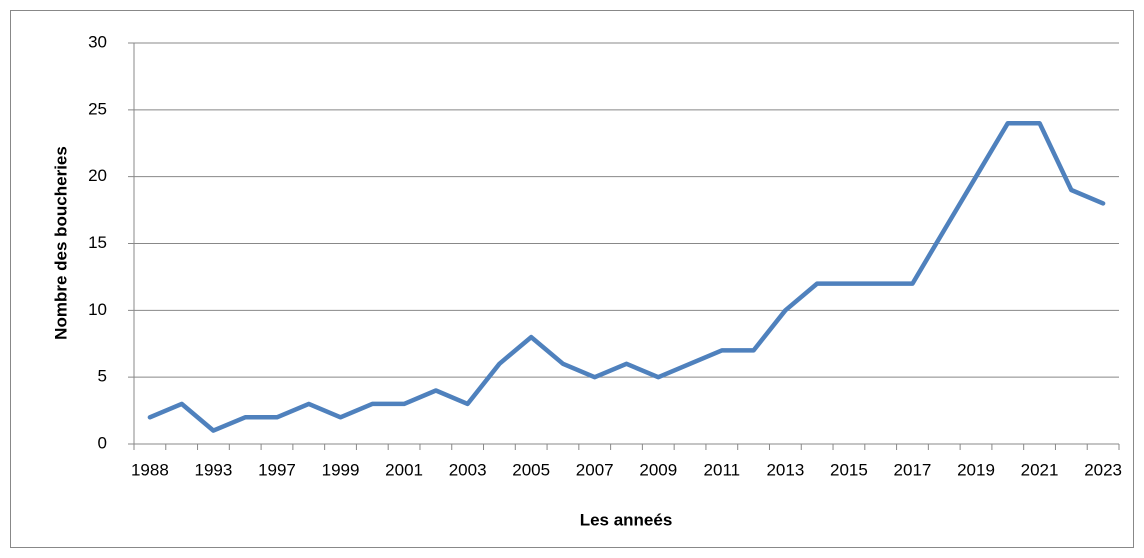  I want to click on y-tick-label: 30, so click(97, 41).